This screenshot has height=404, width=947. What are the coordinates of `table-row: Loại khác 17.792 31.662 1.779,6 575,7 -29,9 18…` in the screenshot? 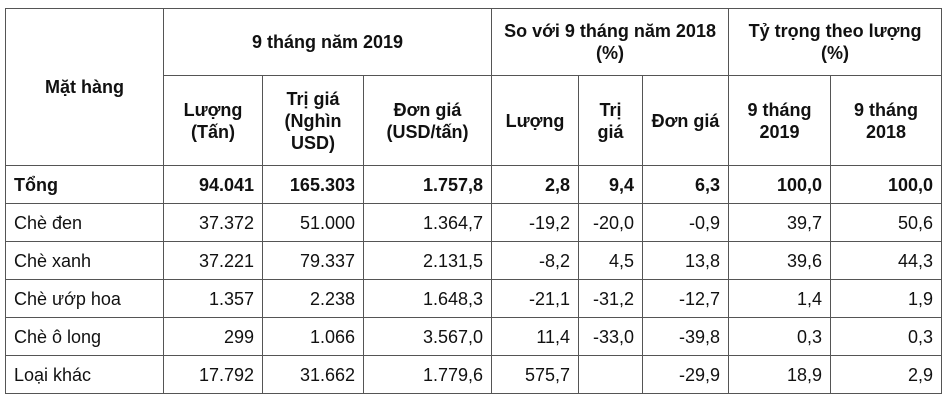 It's located at (474, 374).